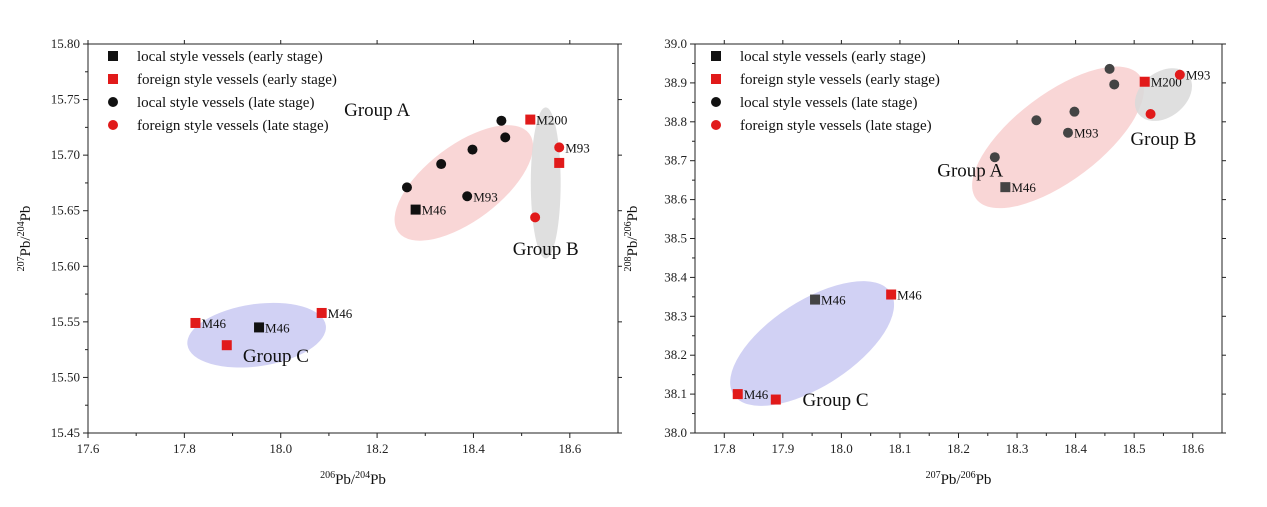  I want to click on x-tick-label: 17.9, so click(782, 448).